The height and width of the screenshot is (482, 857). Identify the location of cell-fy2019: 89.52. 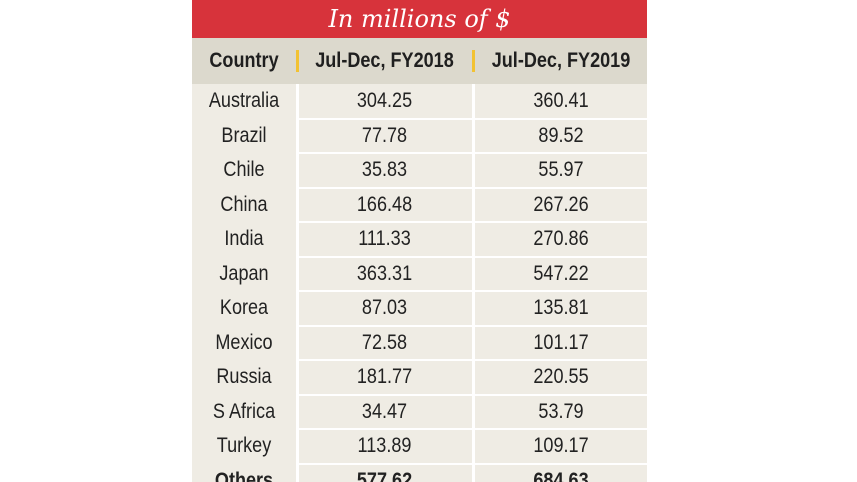
(561, 135).